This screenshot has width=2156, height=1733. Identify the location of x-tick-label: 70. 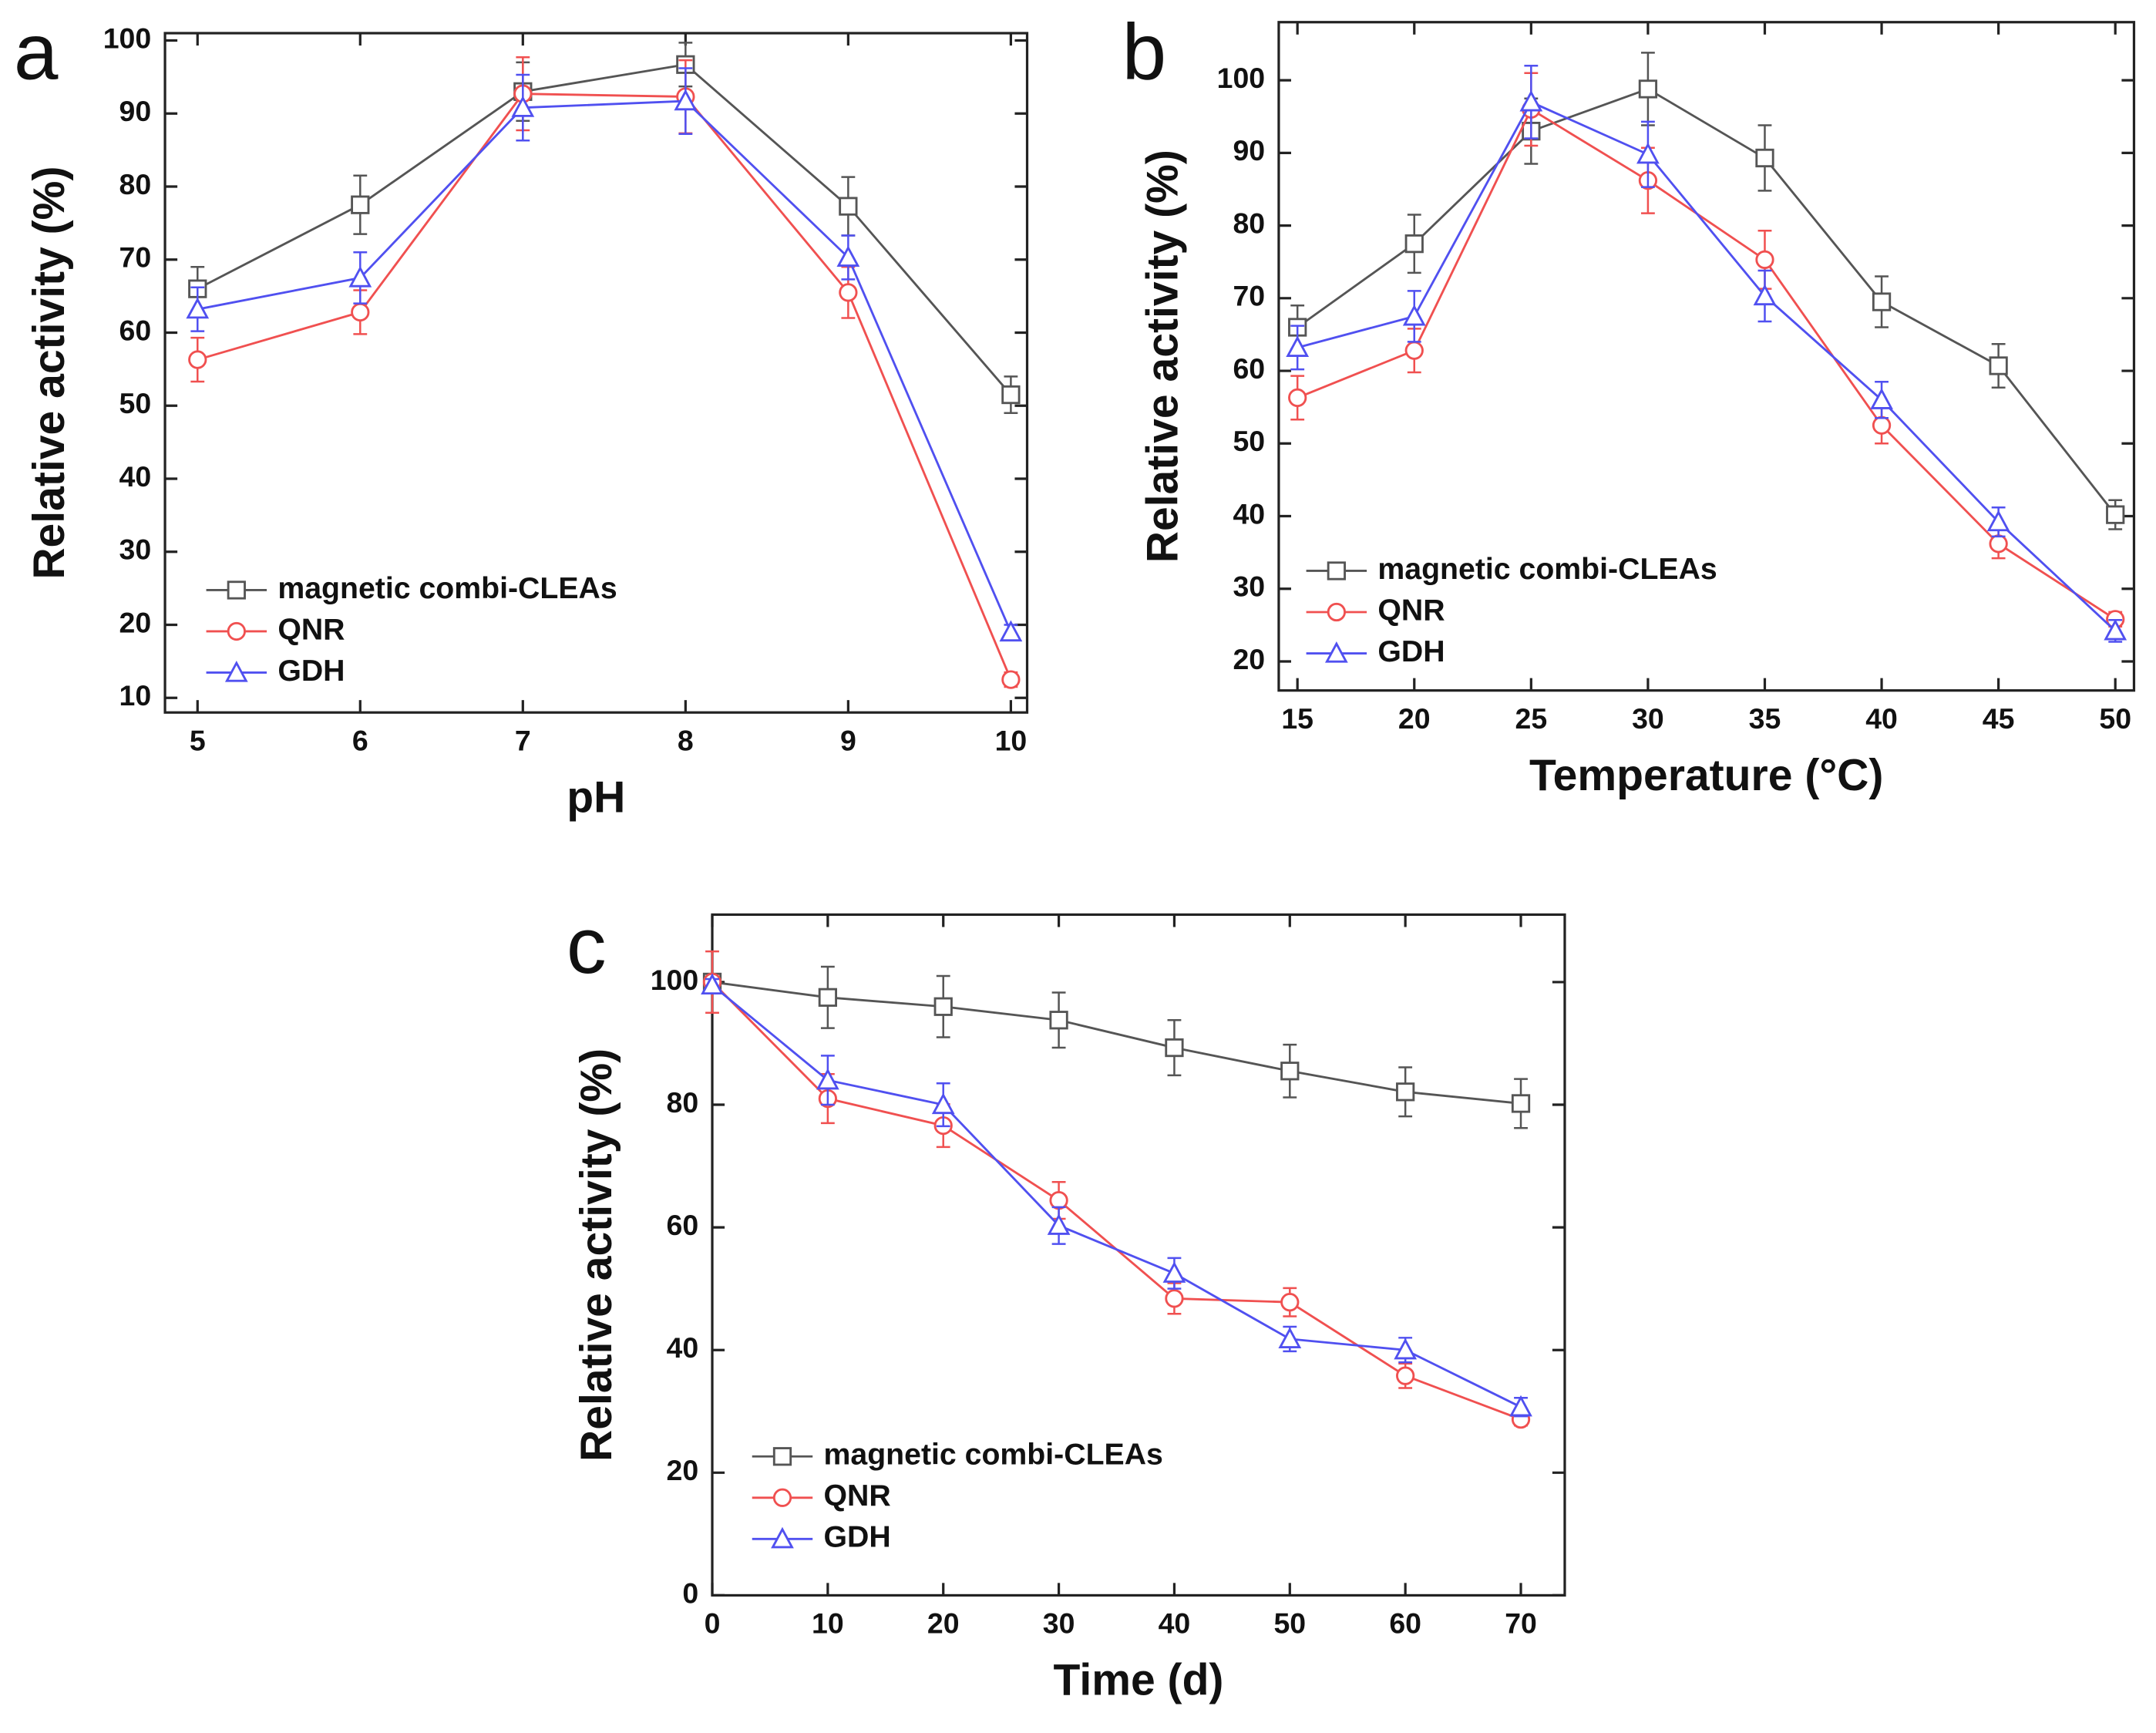
(1521, 1623).